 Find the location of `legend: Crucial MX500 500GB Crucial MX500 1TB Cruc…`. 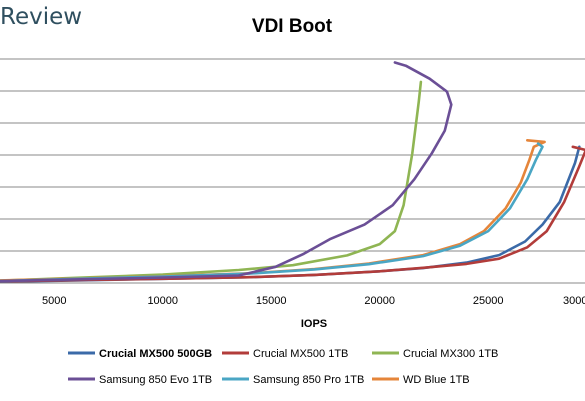

legend: Crucial MX500 500GB Crucial MX500 1TB Cruc… is located at coordinates (283, 367).